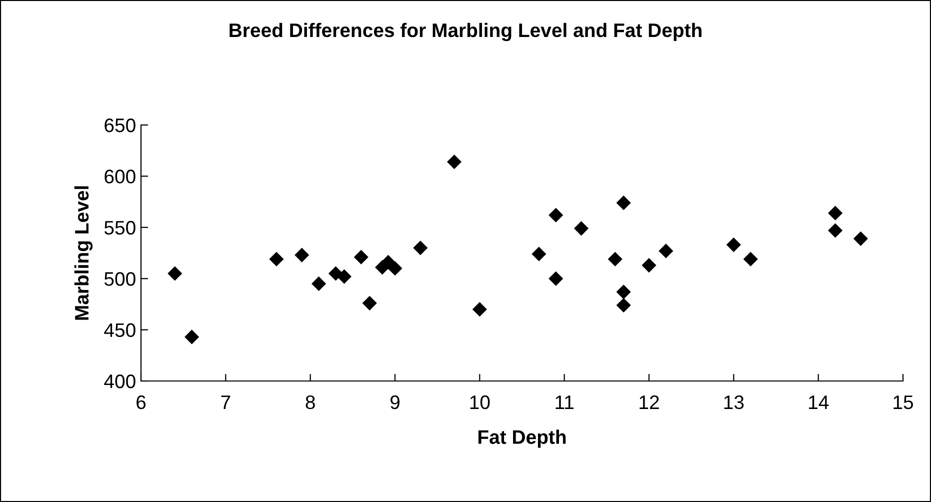 This screenshot has height=502, width=931. What do you see at coordinates (141, 402) in the screenshot?
I see `x-tick-label: 6` at bounding box center [141, 402].